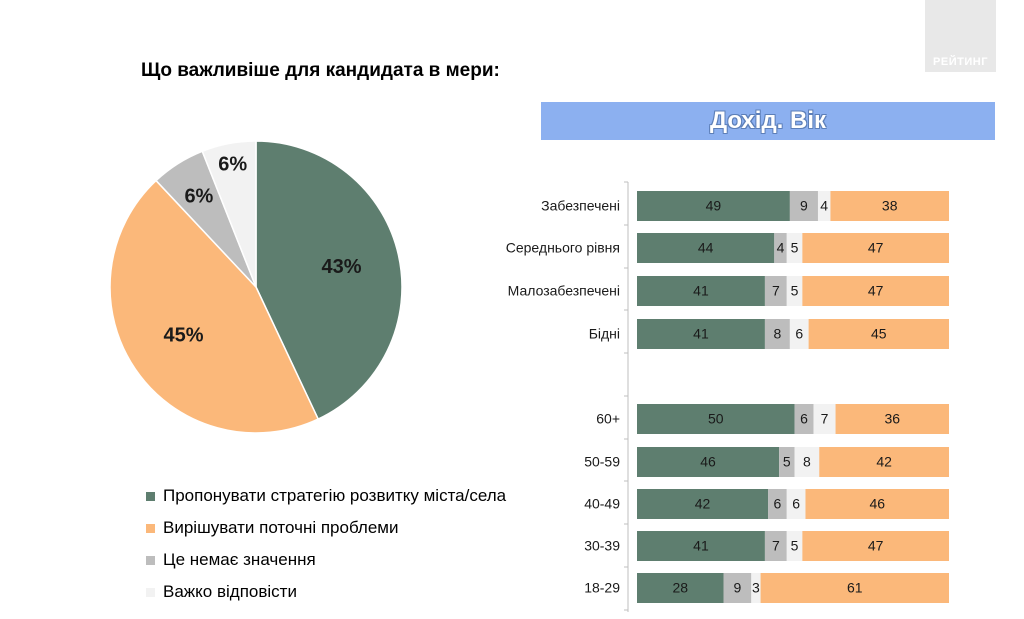  I want to click on pie-slice-strategy, so click(329, 280).